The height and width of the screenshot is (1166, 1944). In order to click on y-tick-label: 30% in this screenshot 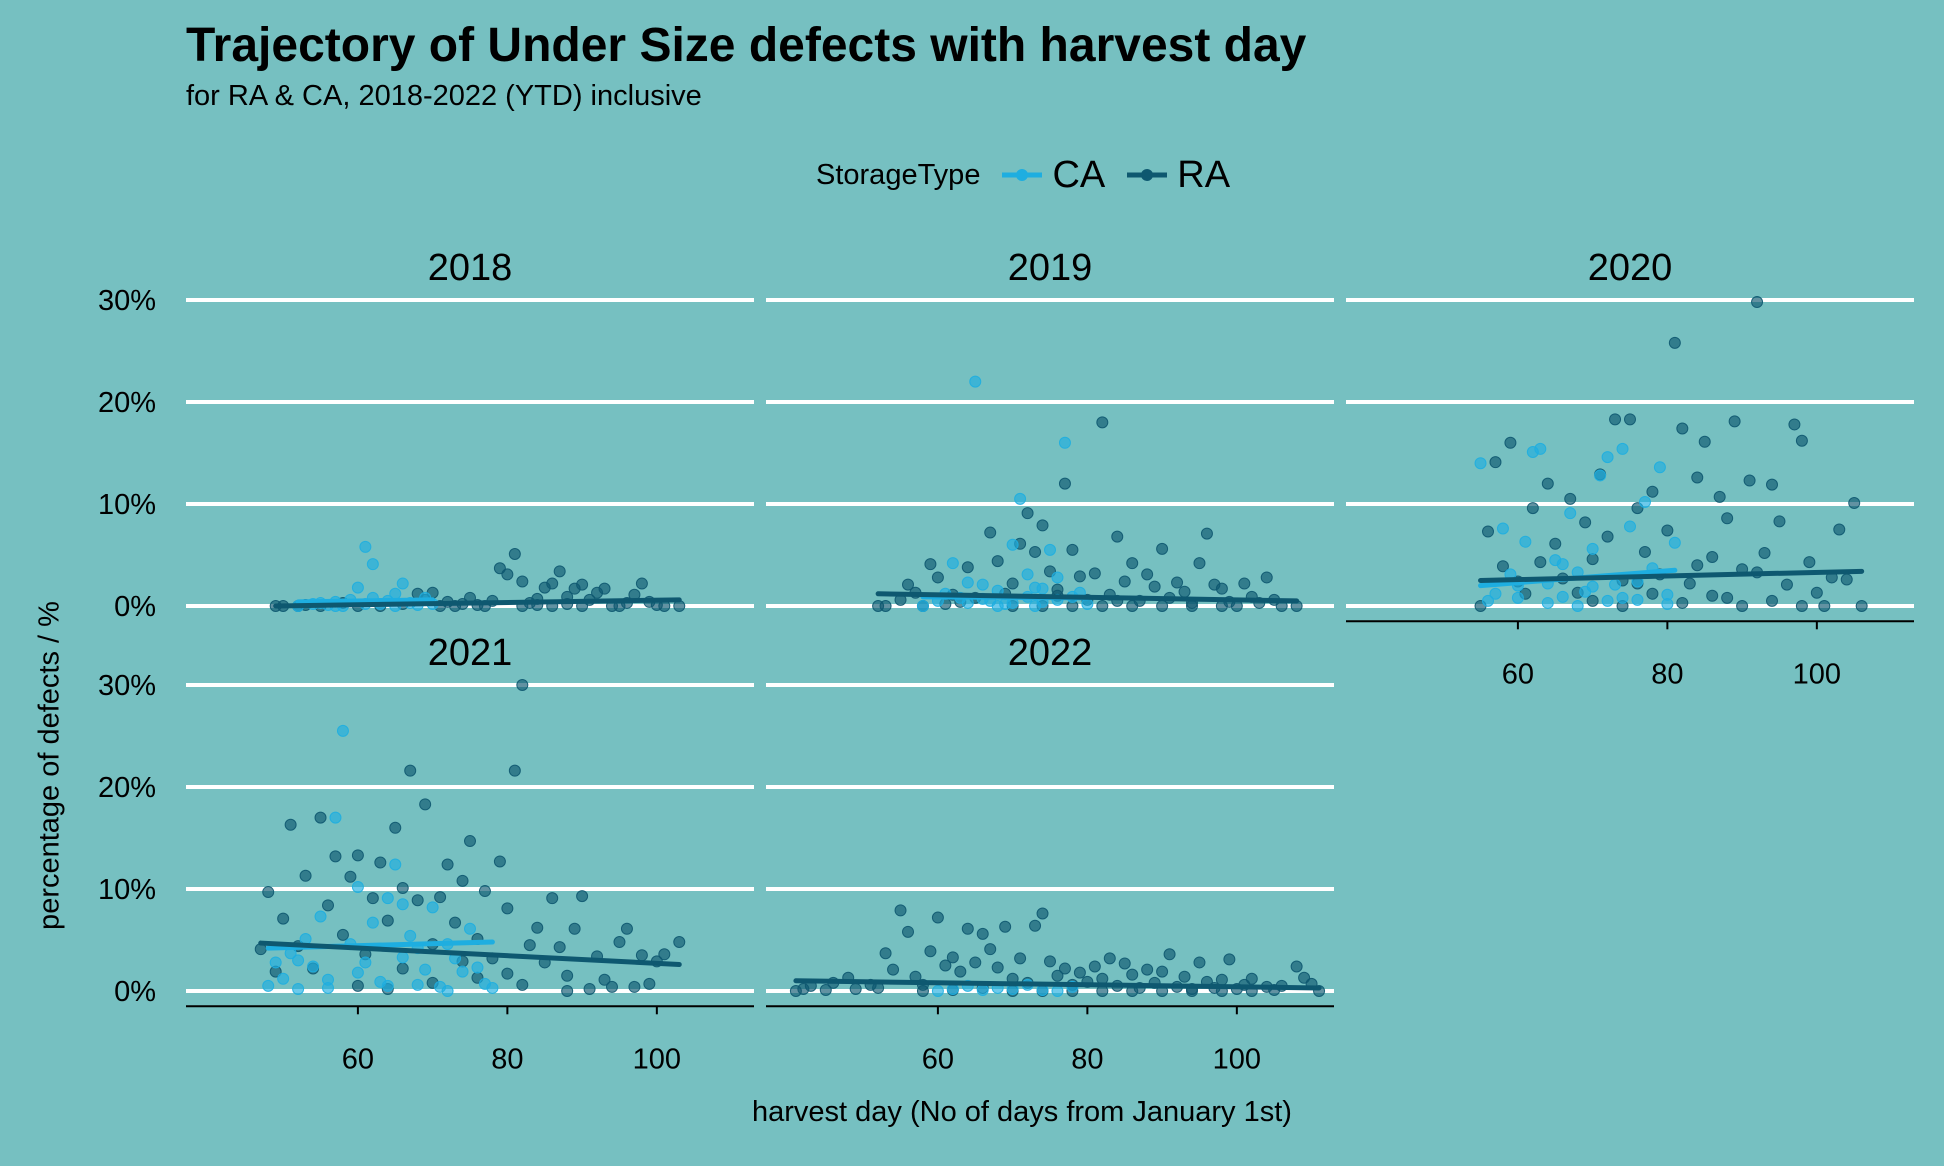, I will do `click(127, 686)`.